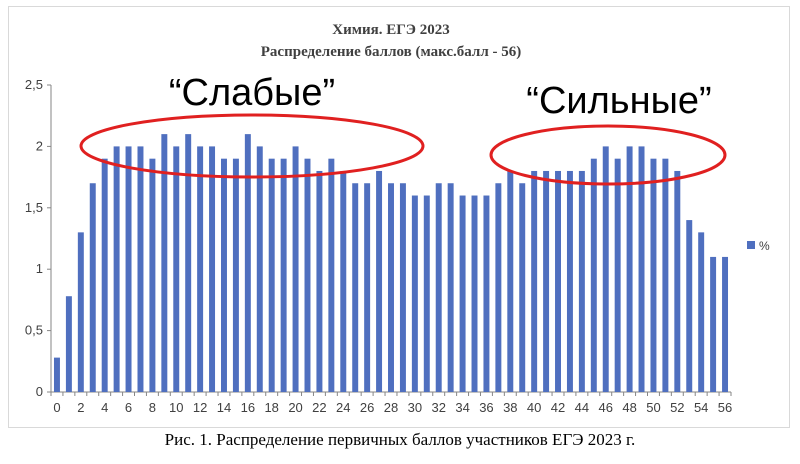  Describe the element at coordinates (391, 52) in the screenshot. I see `chart-subtitle: Распределение баллов (макс.балл - 56)` at that location.